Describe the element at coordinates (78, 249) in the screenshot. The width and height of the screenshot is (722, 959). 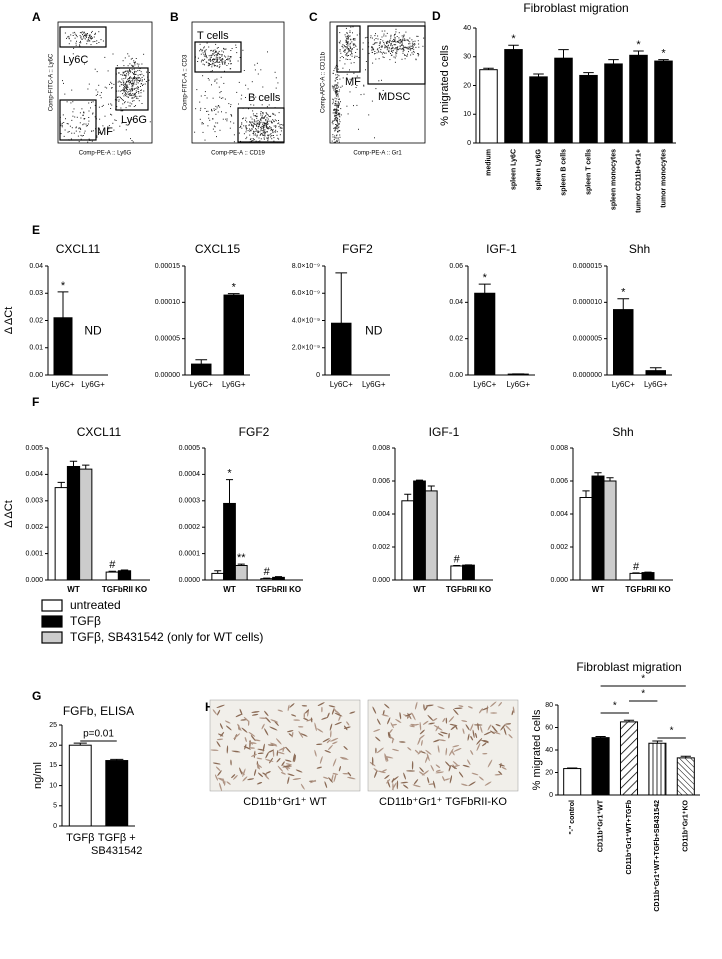
I see `chart-title: CXCL11` at that location.